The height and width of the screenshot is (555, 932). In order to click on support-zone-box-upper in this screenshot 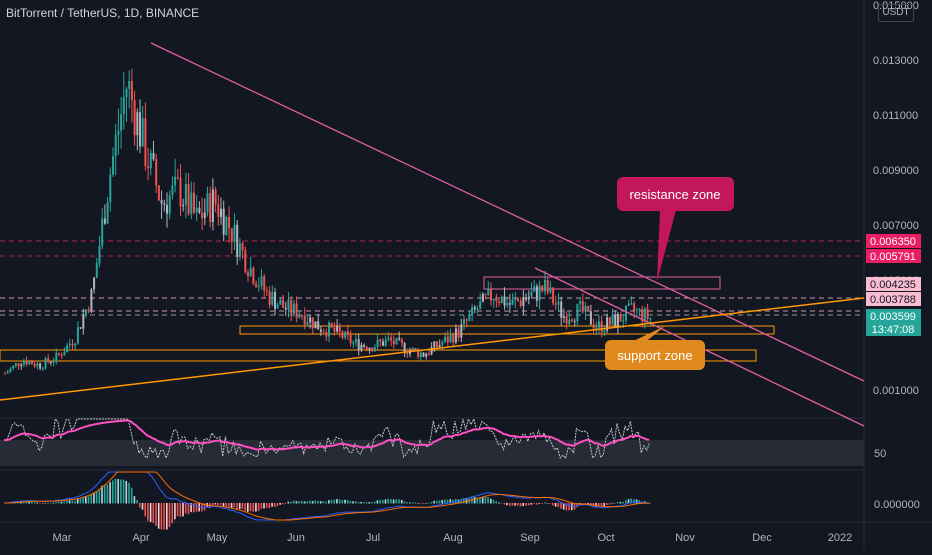, I will do `click(507, 330)`.